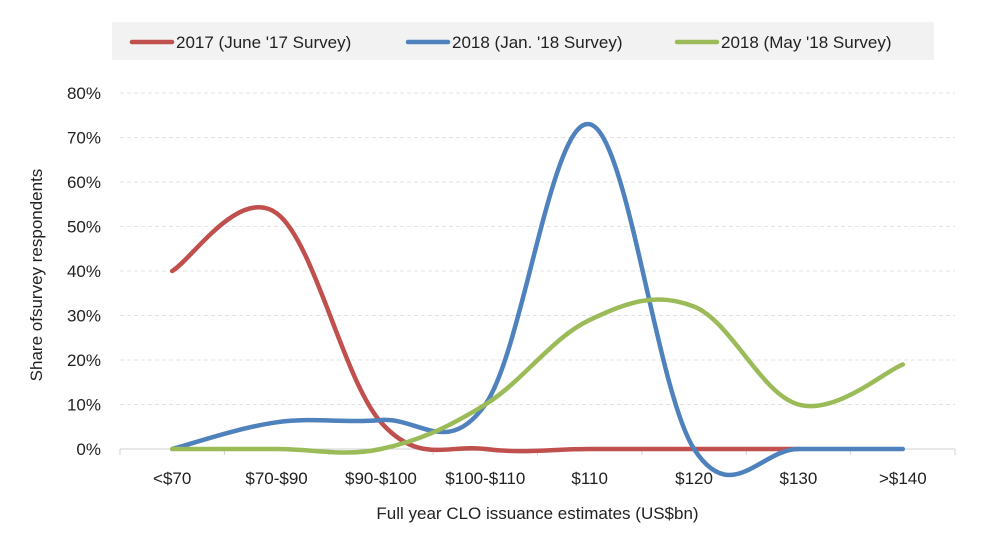 The height and width of the screenshot is (535, 1004). I want to click on y-tick-label: 80%, so click(84, 93).